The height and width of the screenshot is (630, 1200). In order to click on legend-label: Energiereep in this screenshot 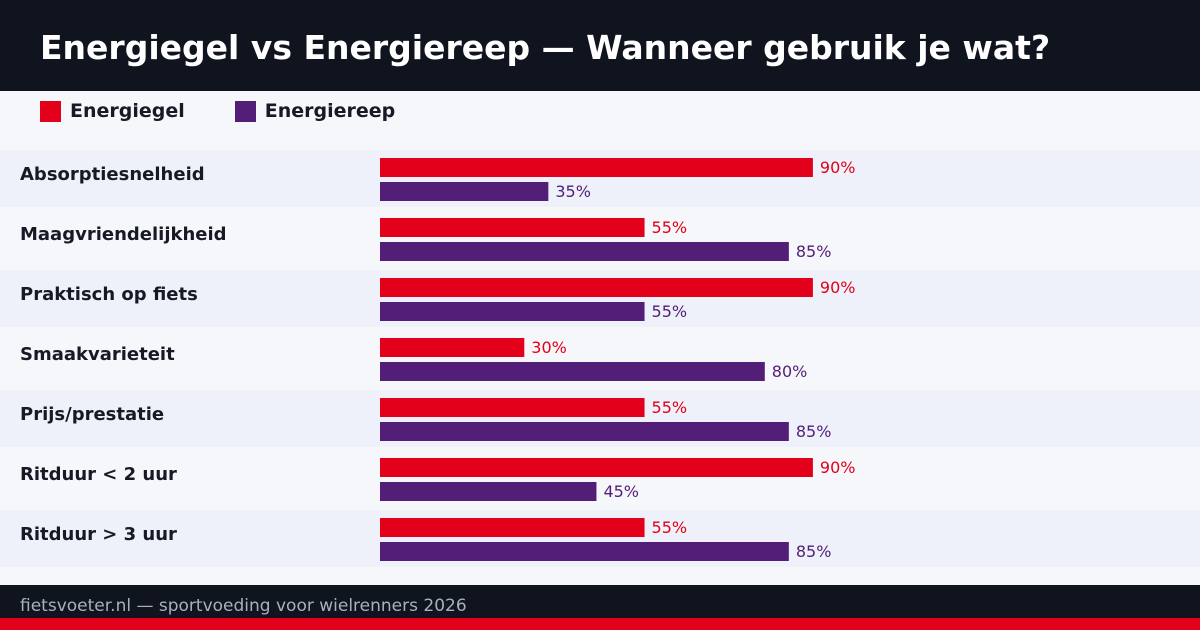, I will do `click(330, 111)`.